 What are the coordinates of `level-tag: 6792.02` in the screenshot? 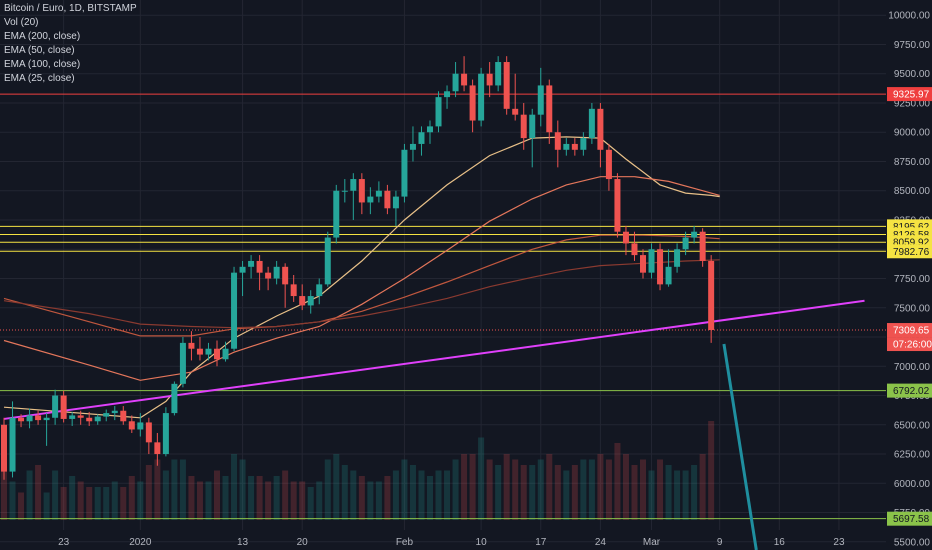 It's located at (911, 391).